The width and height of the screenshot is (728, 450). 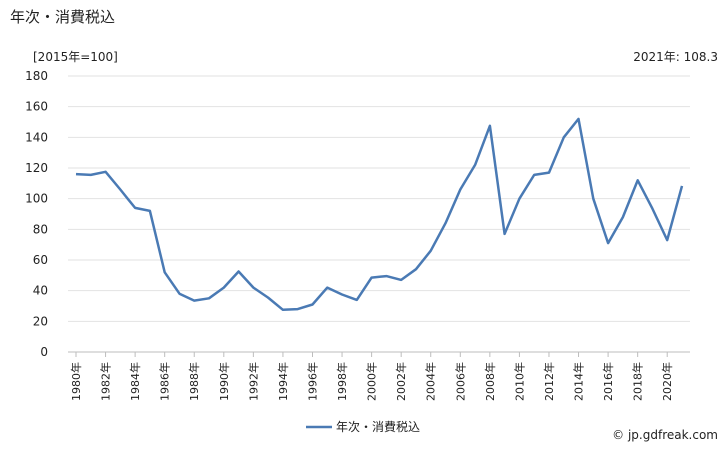 What do you see at coordinates (40, 291) in the screenshot?
I see `y-tick-label: 40` at bounding box center [40, 291].